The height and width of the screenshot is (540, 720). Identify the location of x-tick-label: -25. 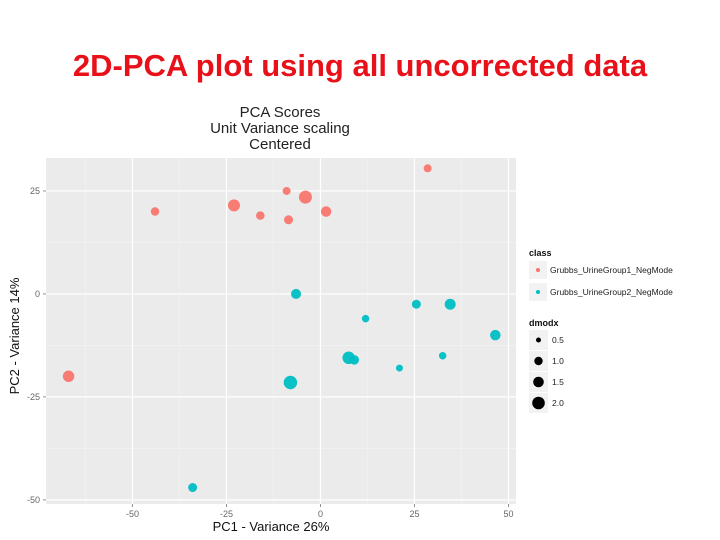
(226, 514).